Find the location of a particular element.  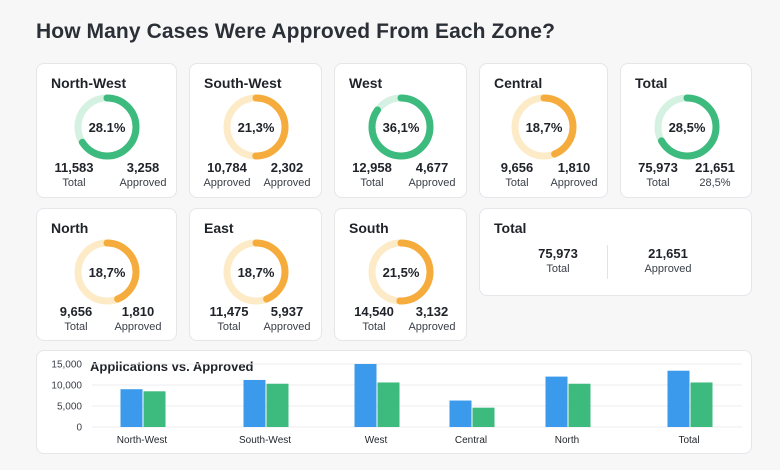

stat-left-value: 11,583 is located at coordinates (74, 167).